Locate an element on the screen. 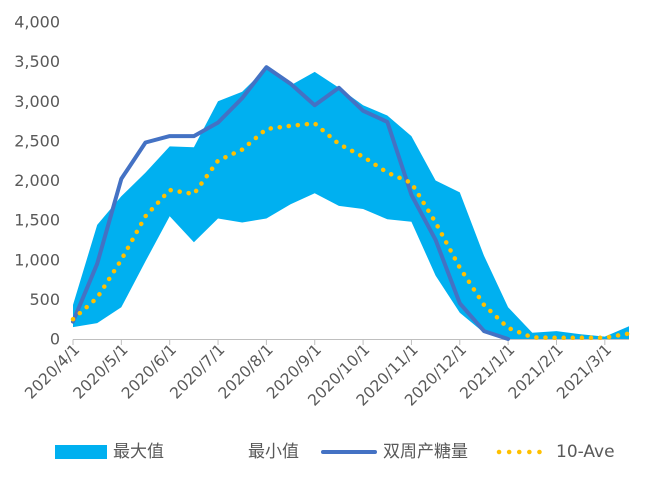  legend: 最大值 最小值 双周产糖量 10-Ave is located at coordinates (335, 452).